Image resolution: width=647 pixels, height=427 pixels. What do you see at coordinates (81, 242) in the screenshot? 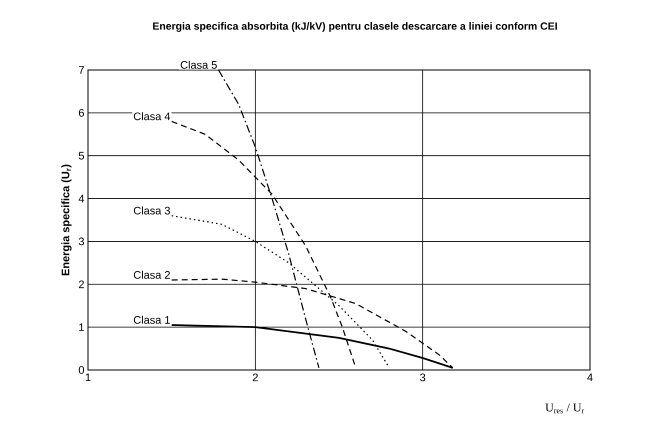
I see `y-tick-label: 3` at bounding box center [81, 242].